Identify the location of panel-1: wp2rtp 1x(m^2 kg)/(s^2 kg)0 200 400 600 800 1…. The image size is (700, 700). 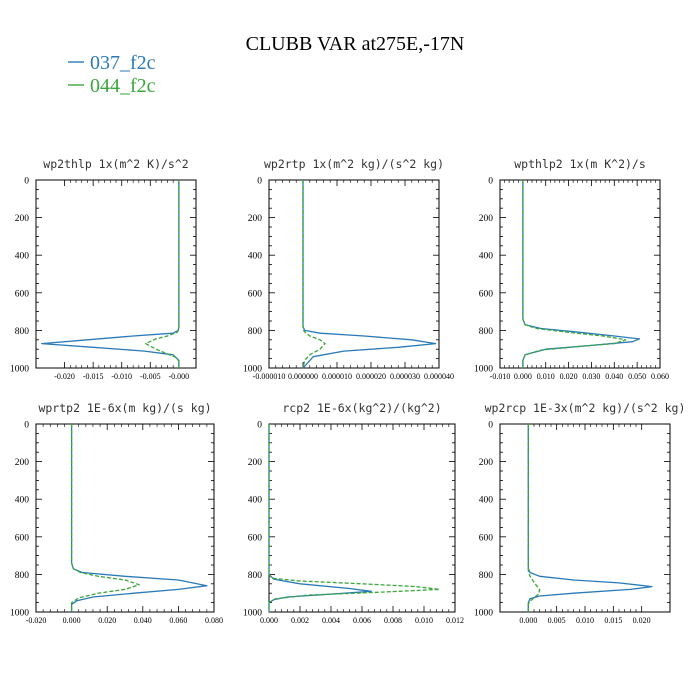
(348, 269).